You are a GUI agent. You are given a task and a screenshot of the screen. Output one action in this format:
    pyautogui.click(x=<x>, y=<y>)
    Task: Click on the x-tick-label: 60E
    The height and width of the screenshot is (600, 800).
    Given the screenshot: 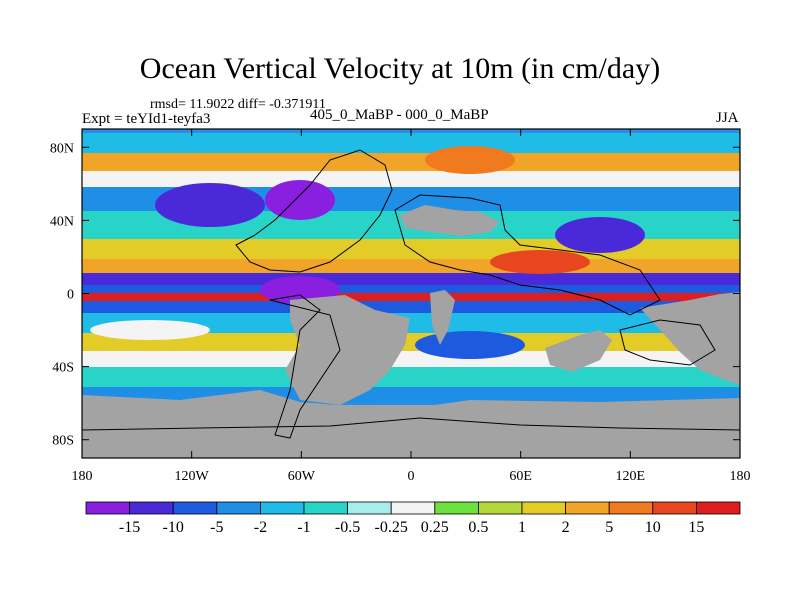 What is the action you would take?
    pyautogui.click(x=520, y=476)
    